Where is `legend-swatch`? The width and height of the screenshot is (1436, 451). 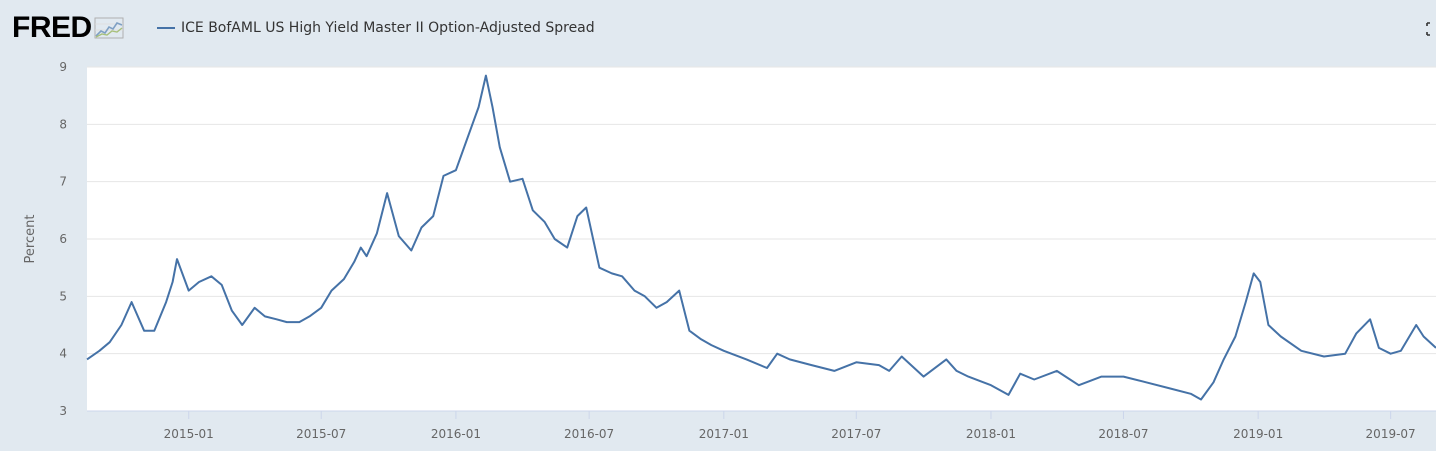 legend-swatch is located at coordinates (166, 28).